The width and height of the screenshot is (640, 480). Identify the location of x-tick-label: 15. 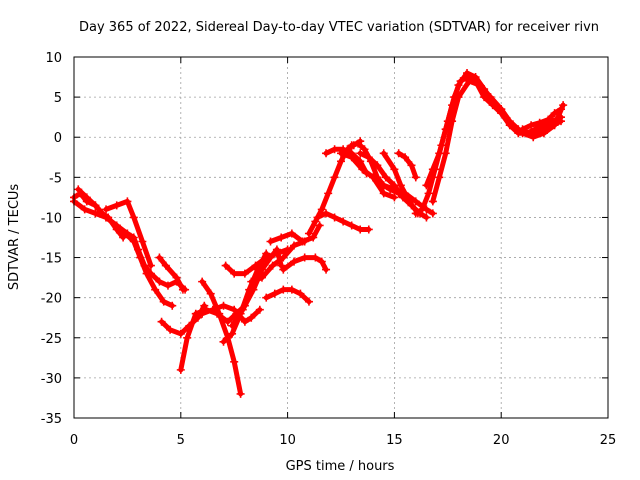
(394, 440).